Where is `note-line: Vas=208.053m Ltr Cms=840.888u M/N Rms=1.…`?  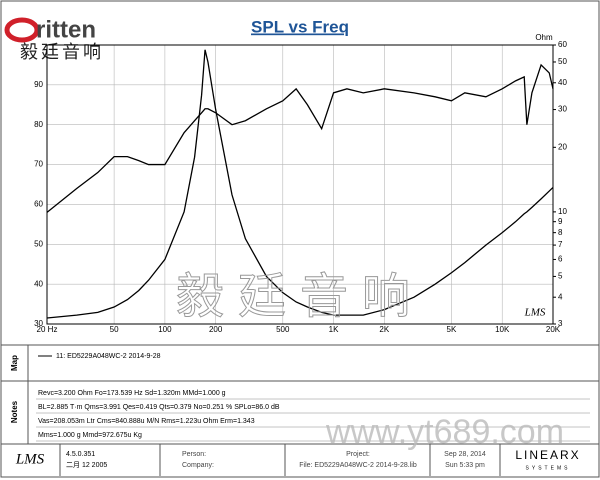 note-line: Vas=208.053m Ltr Cms=840.888u M/N Rms=1.… is located at coordinates (146, 421).